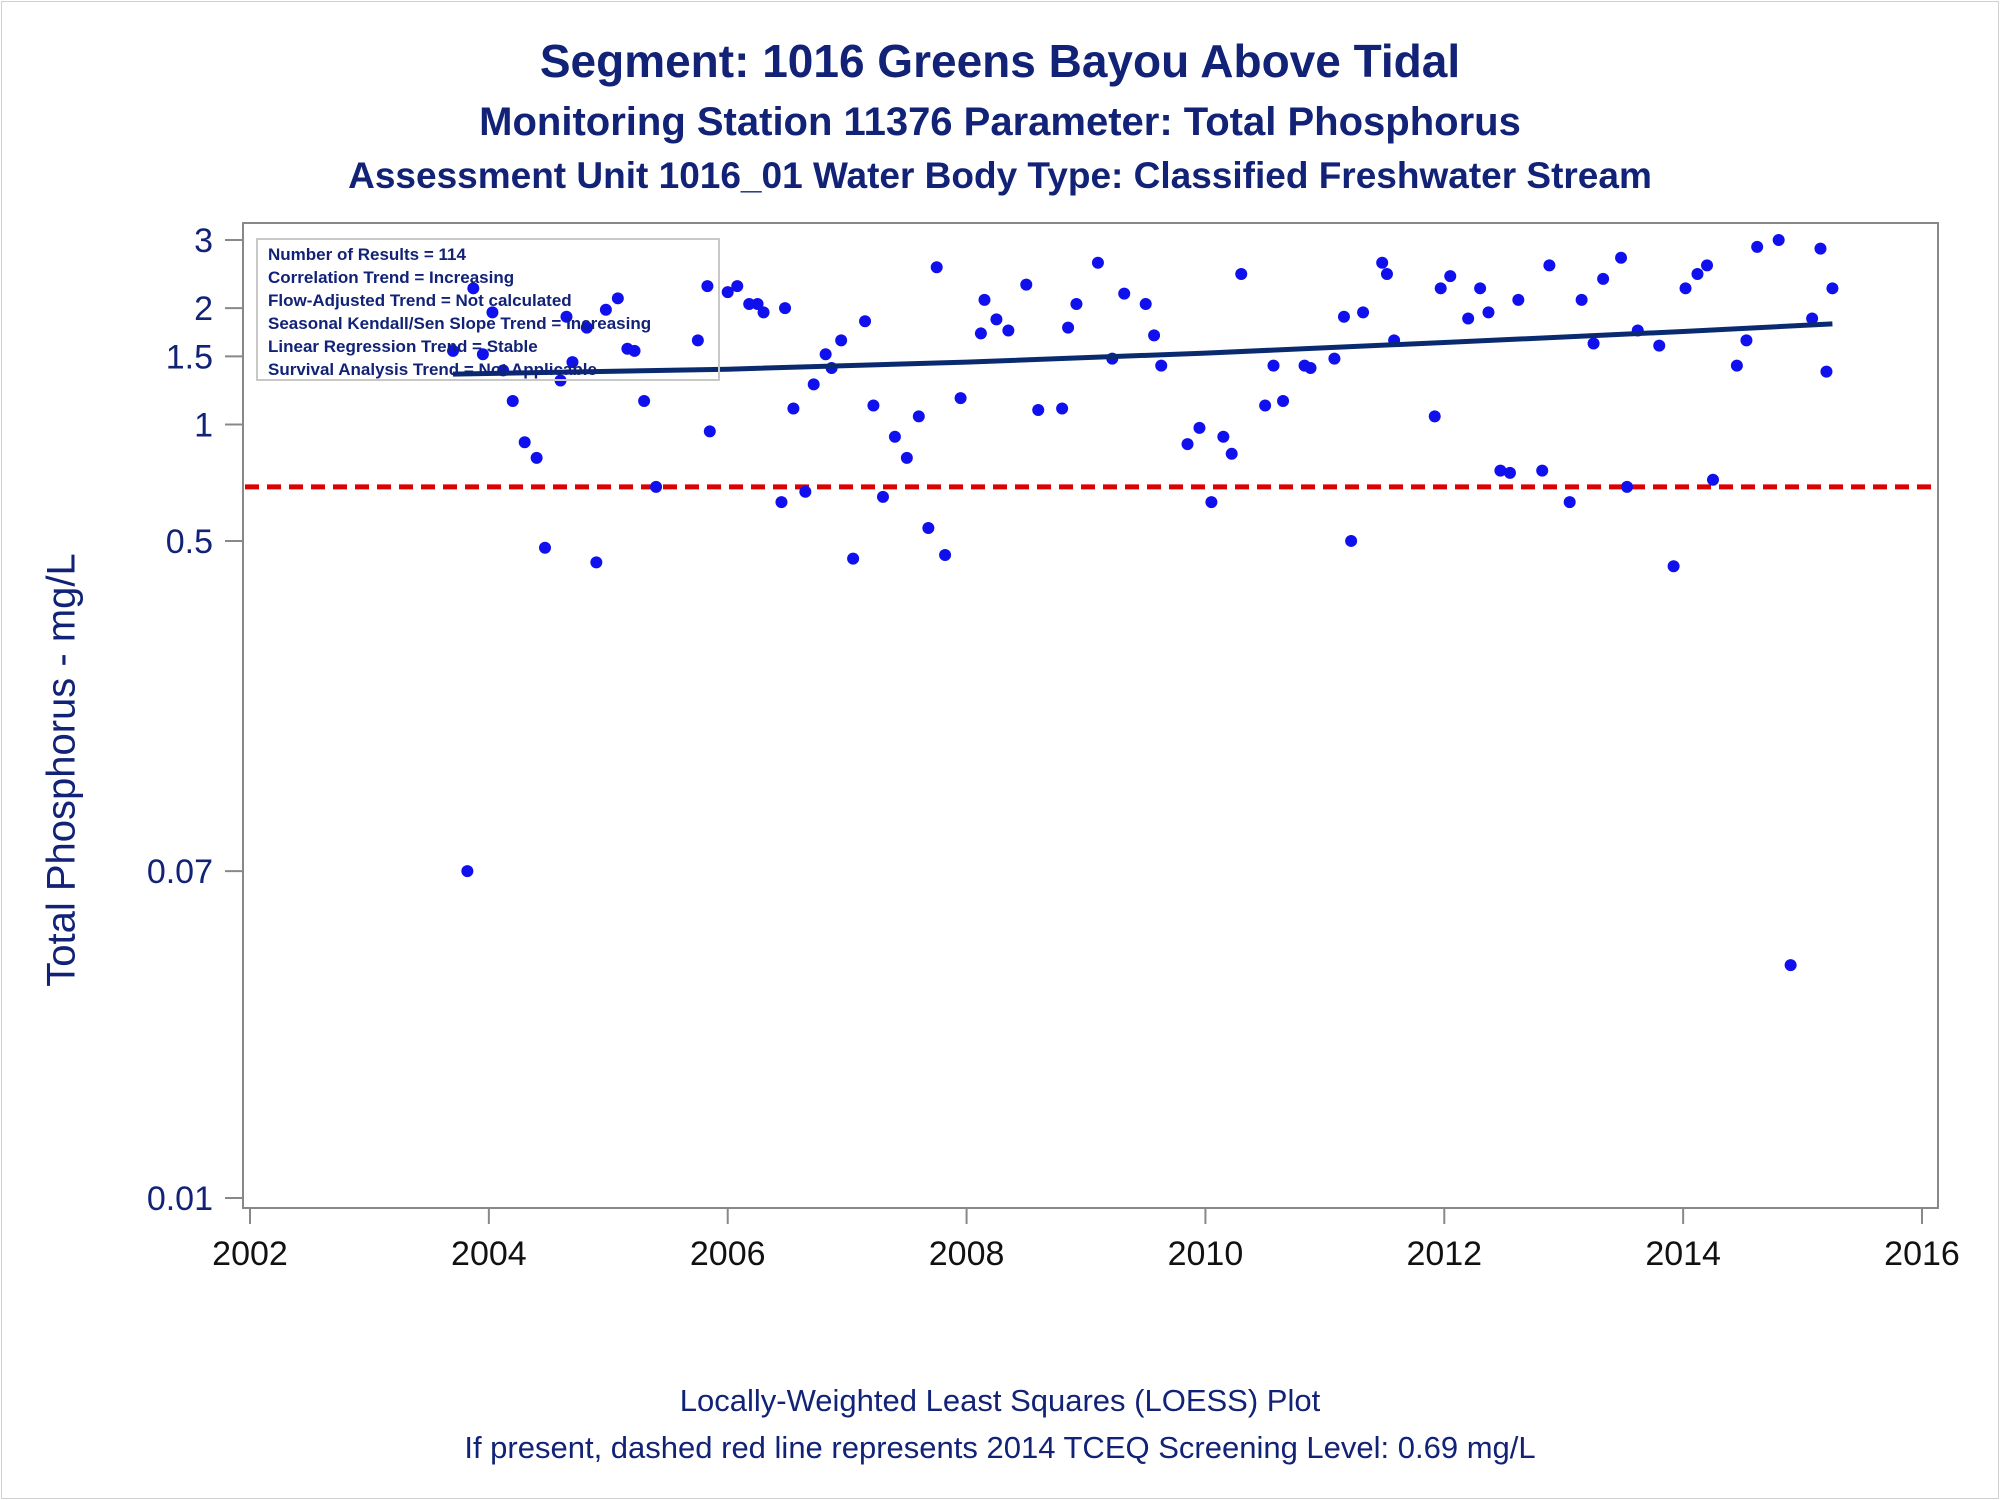 The height and width of the screenshot is (1500, 2000). What do you see at coordinates (1922, 1254) in the screenshot?
I see `x-tick-label: 2016` at bounding box center [1922, 1254].